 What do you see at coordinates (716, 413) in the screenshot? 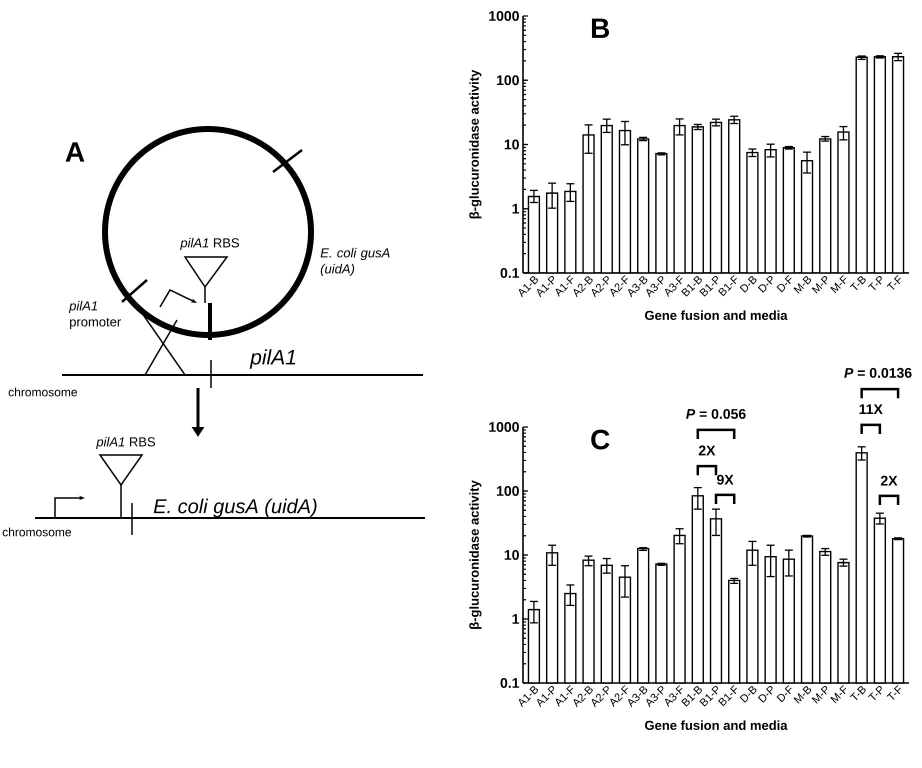
I see `text: P = 0.056` at bounding box center [716, 413].